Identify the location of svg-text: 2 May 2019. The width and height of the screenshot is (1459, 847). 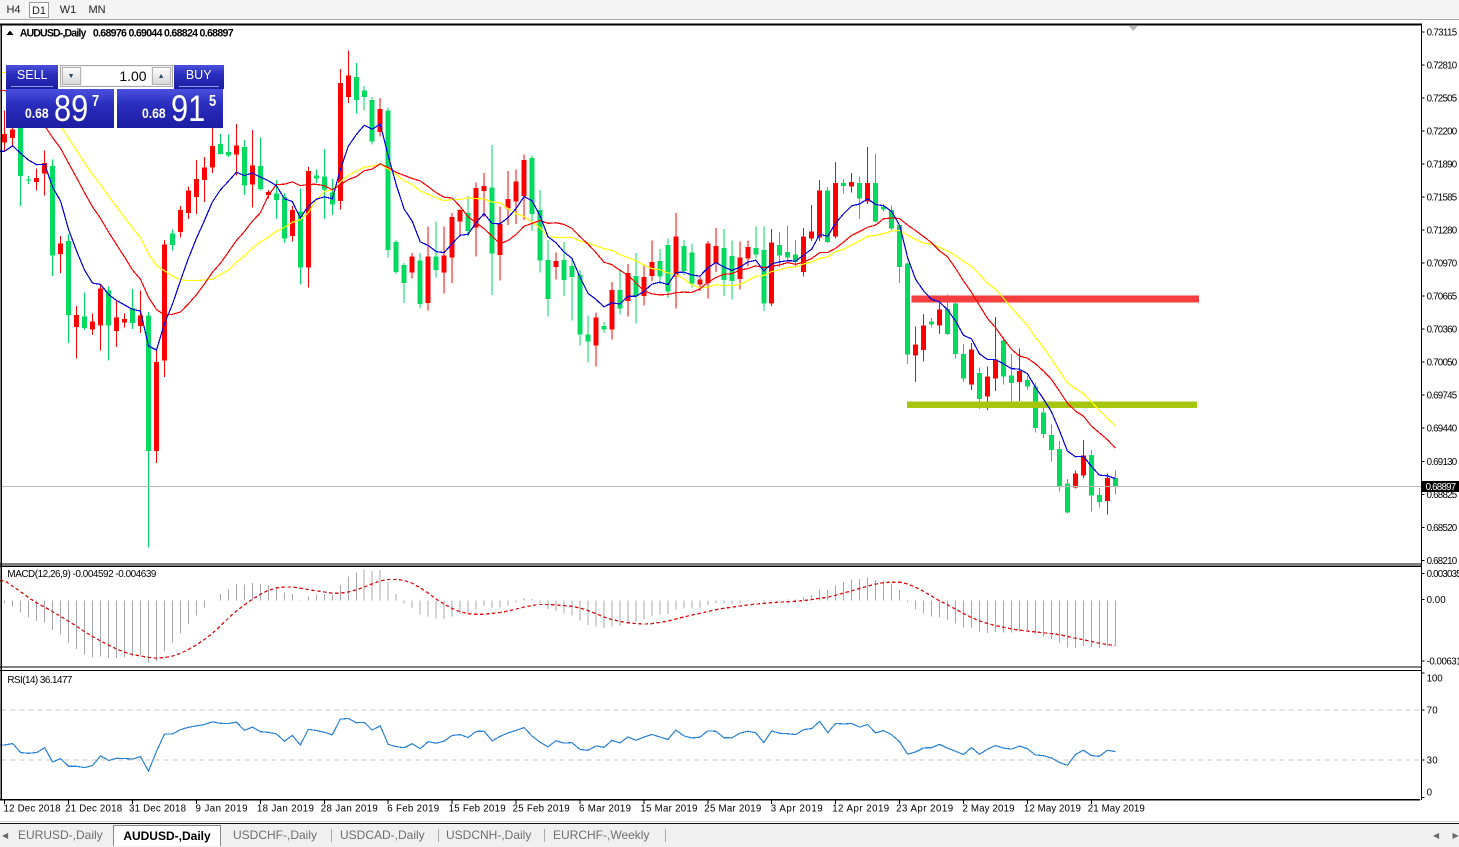
(989, 809).